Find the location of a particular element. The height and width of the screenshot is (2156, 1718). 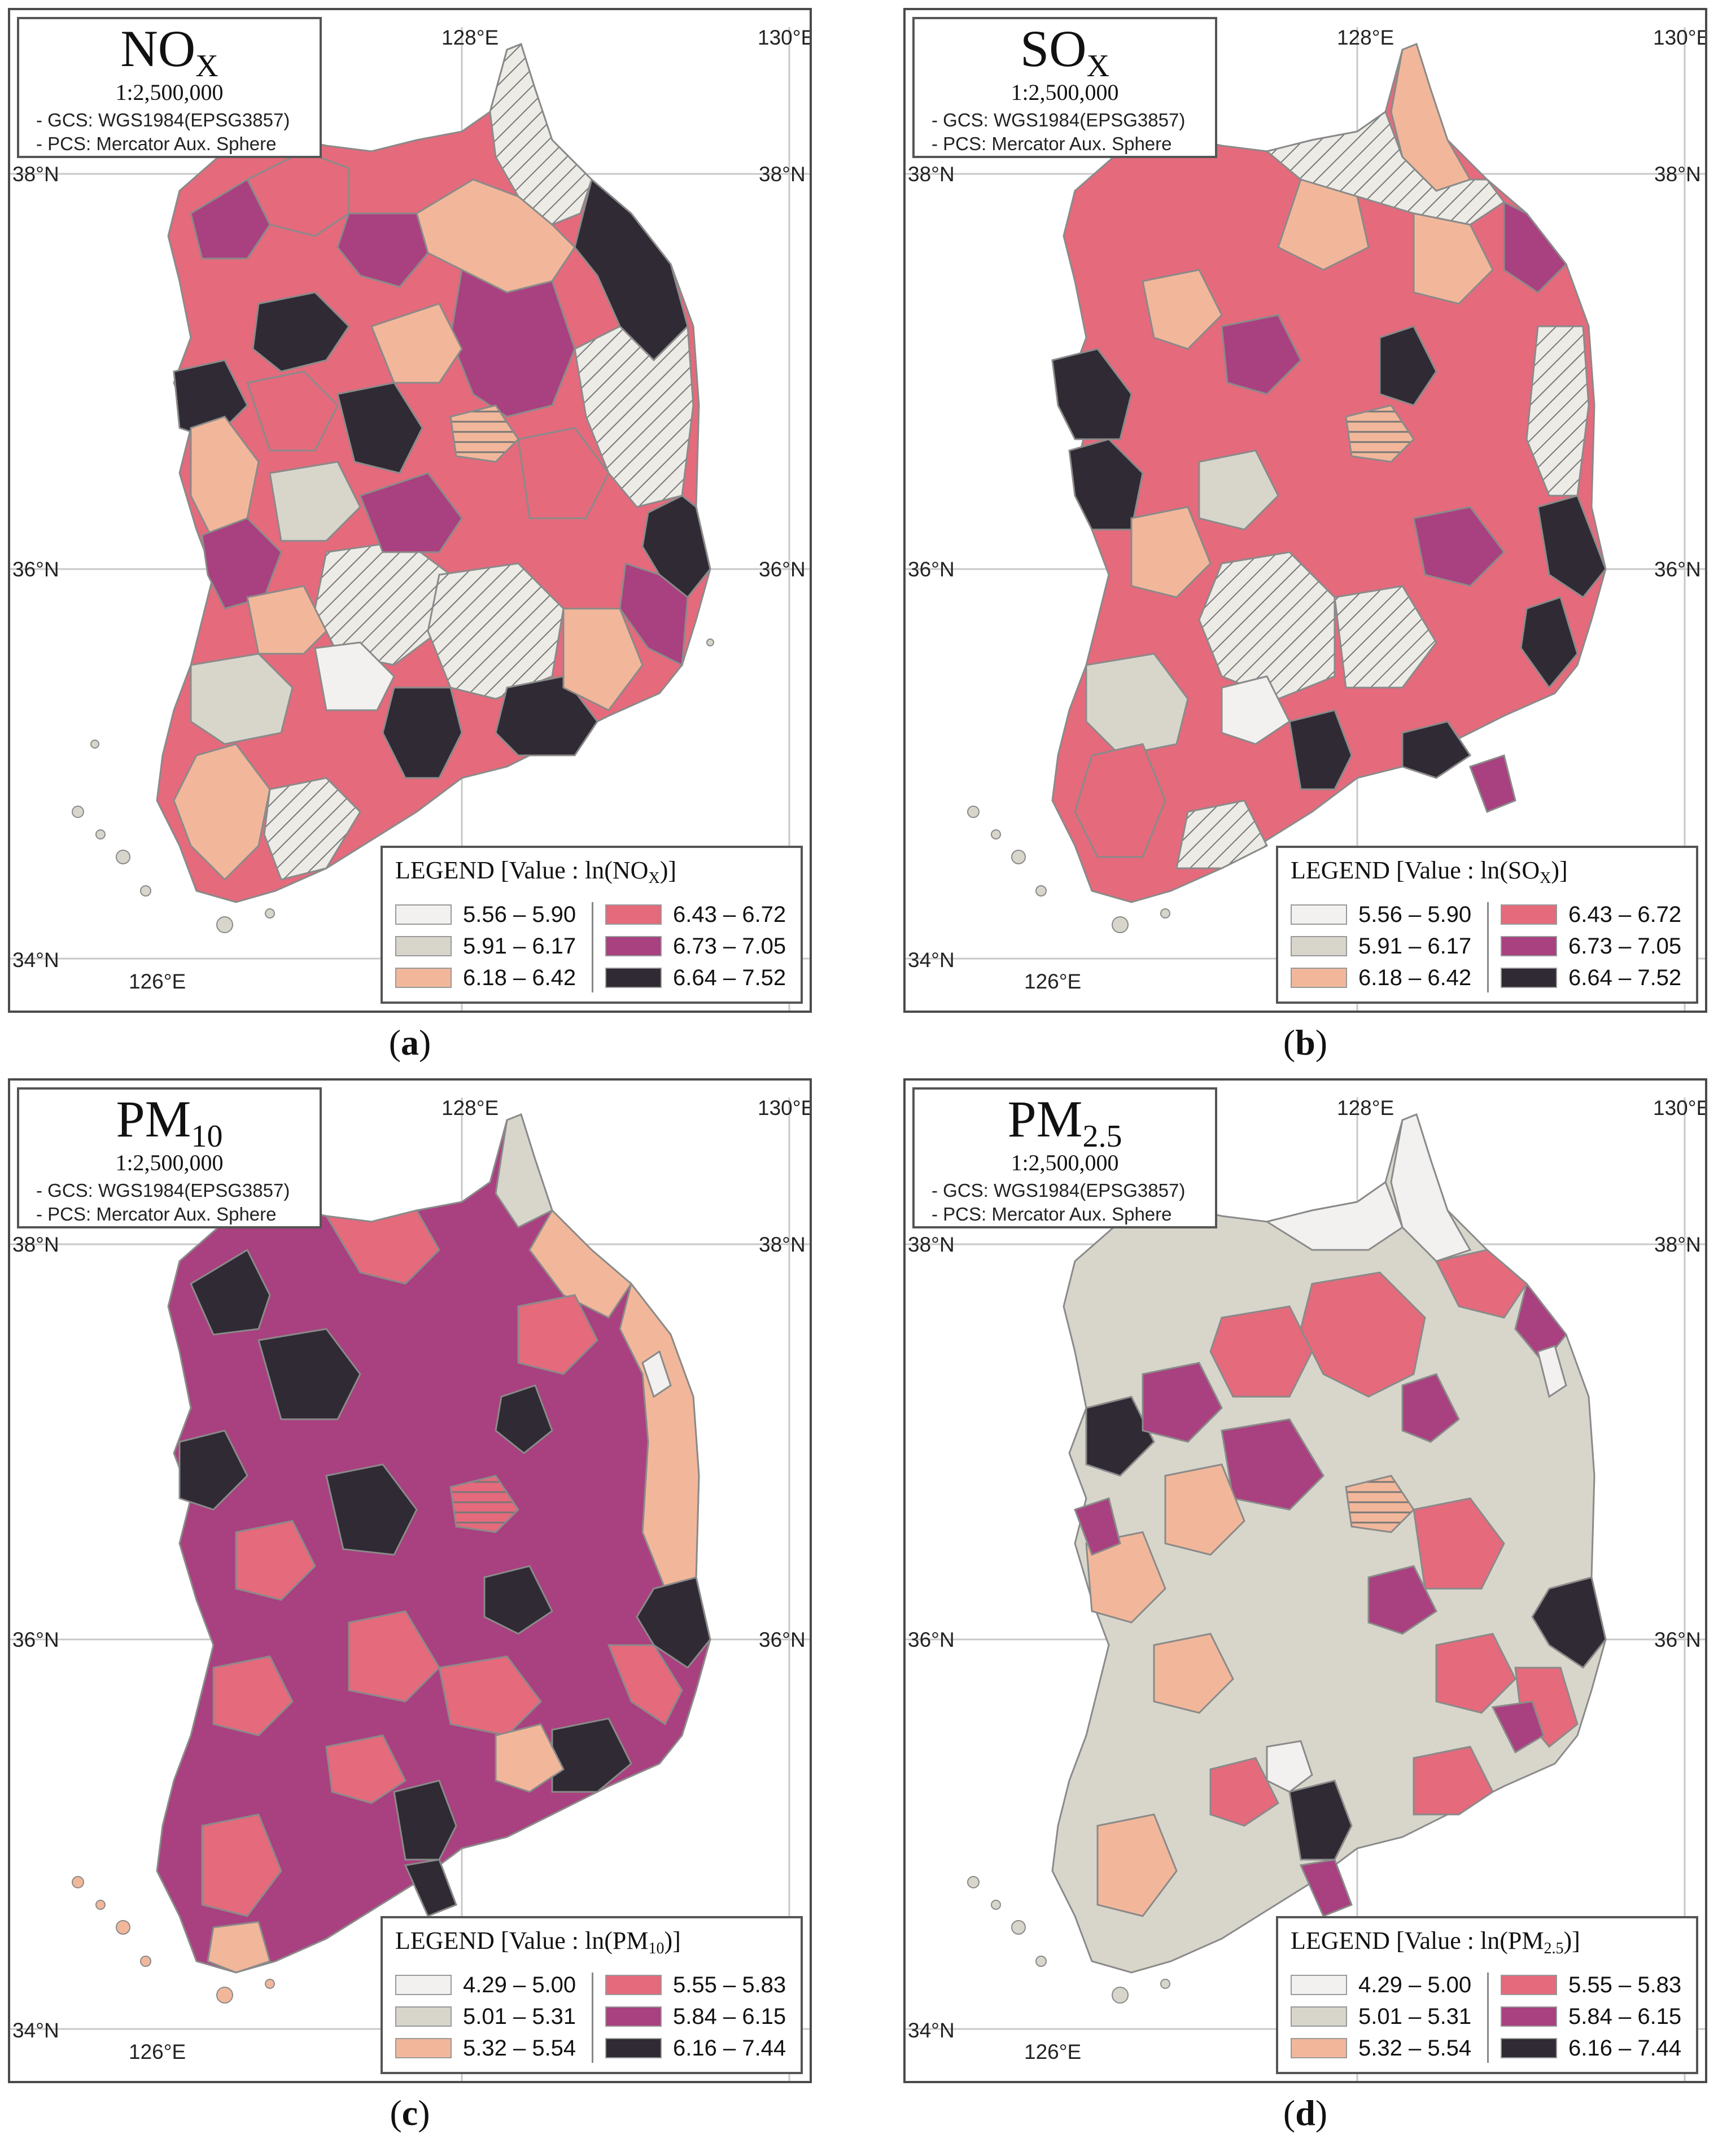

map-title: PM10 is located at coordinates (169, 1122).